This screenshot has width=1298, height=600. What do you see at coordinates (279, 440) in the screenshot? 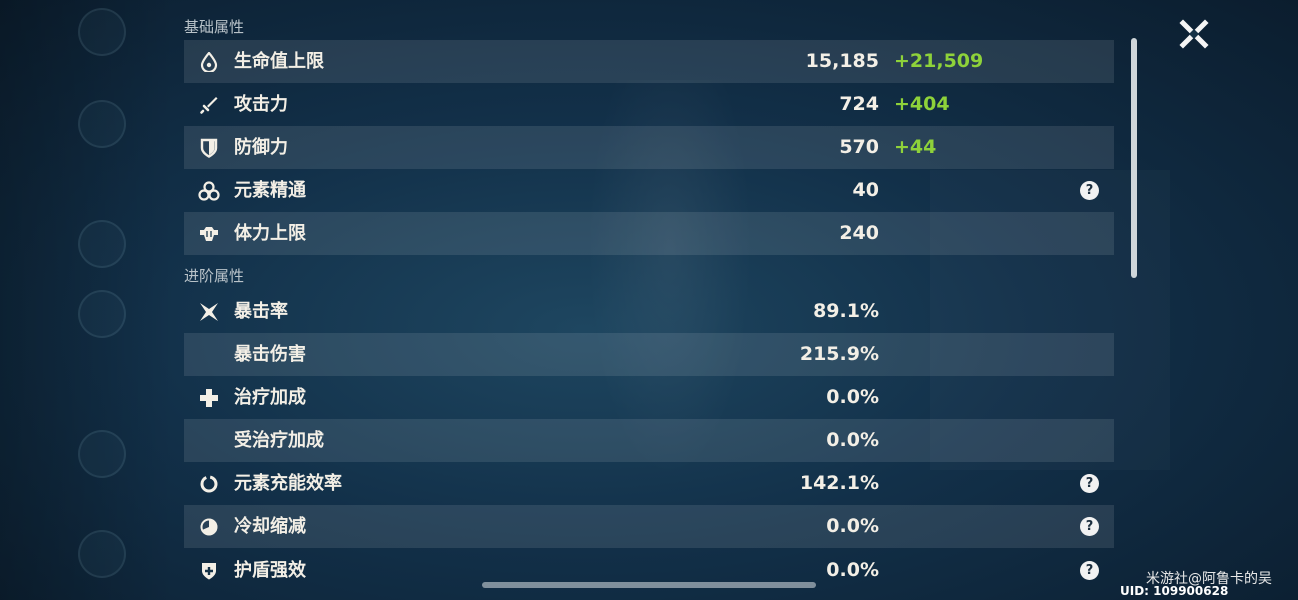
I see `stat-label: 受治疗加成` at bounding box center [279, 440].